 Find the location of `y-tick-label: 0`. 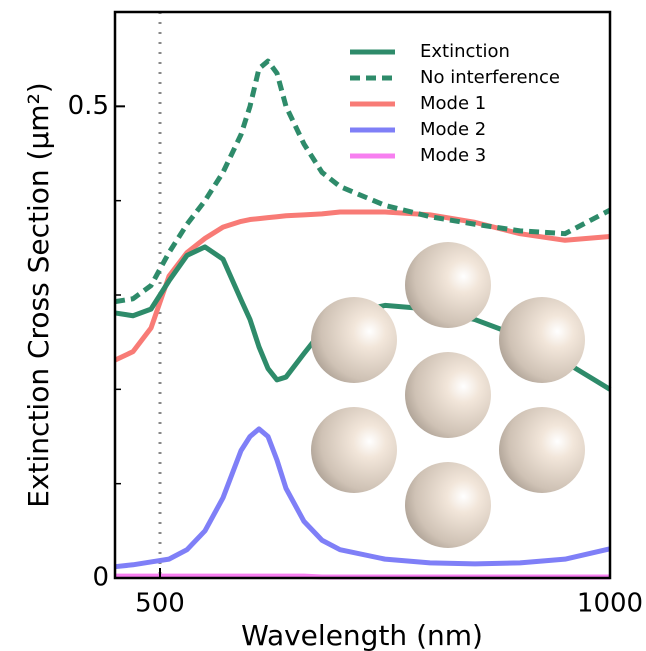

y-tick-label: 0 is located at coordinates (100, 578).